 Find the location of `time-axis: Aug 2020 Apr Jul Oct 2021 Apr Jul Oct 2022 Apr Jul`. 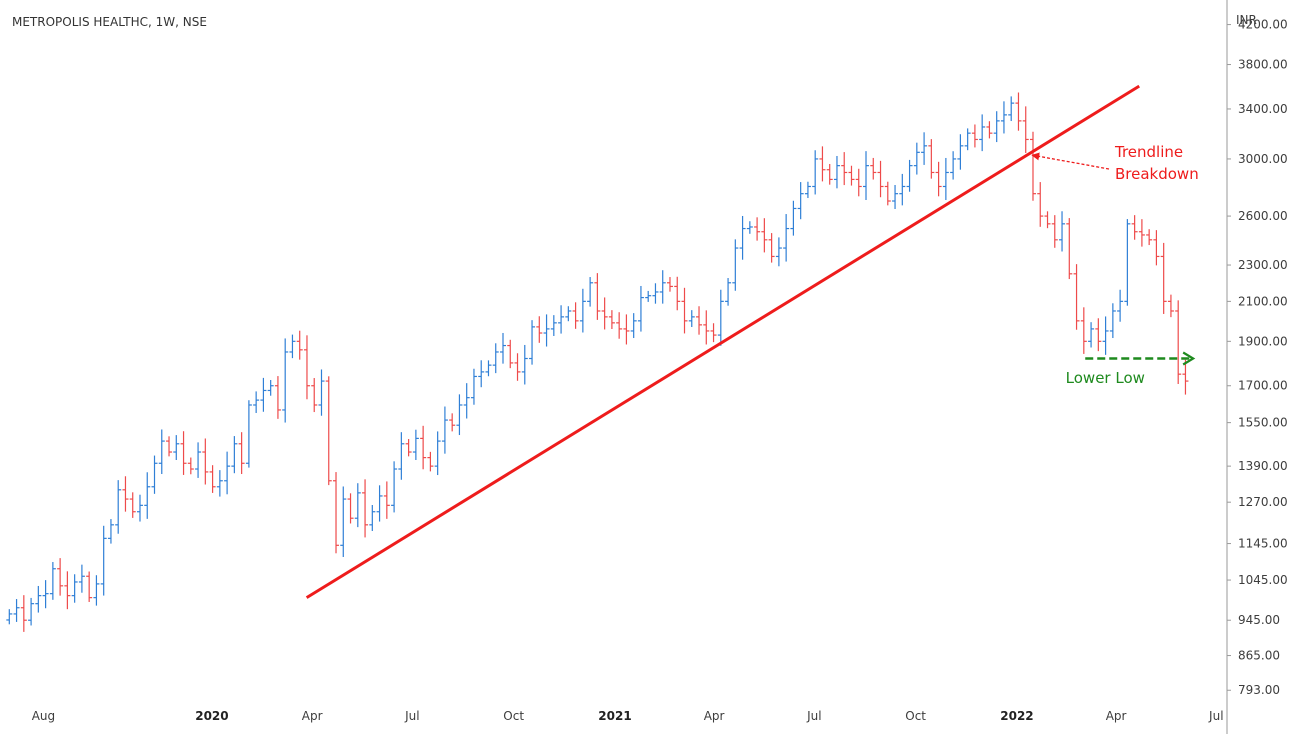

time-axis: Aug 2020 Apr Jul Oct 2021 Apr Jul Oct 2022 Apr Jul is located at coordinates (628, 716).